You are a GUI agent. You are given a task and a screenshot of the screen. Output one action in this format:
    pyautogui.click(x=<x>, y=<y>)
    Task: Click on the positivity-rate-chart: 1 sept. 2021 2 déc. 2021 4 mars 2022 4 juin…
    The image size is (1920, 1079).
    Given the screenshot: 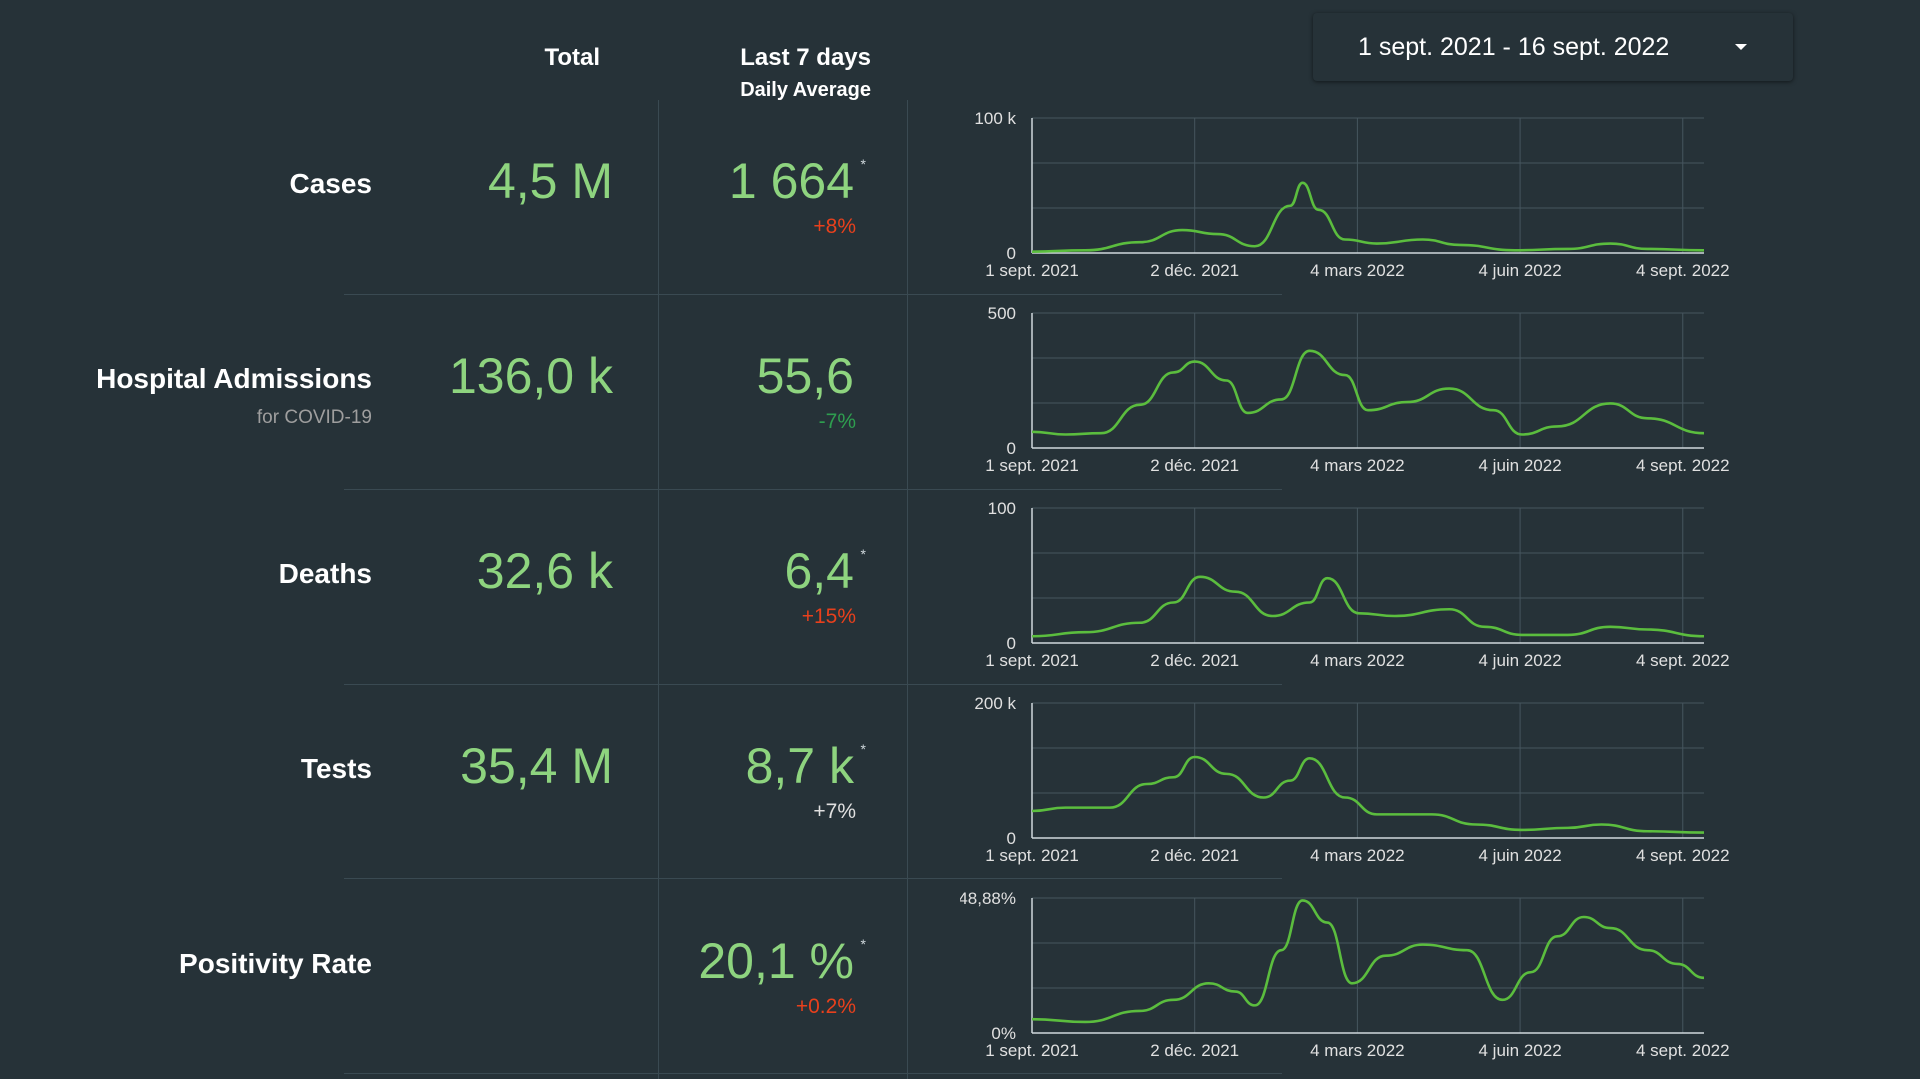 What is the action you would take?
    pyautogui.click(x=1345, y=974)
    